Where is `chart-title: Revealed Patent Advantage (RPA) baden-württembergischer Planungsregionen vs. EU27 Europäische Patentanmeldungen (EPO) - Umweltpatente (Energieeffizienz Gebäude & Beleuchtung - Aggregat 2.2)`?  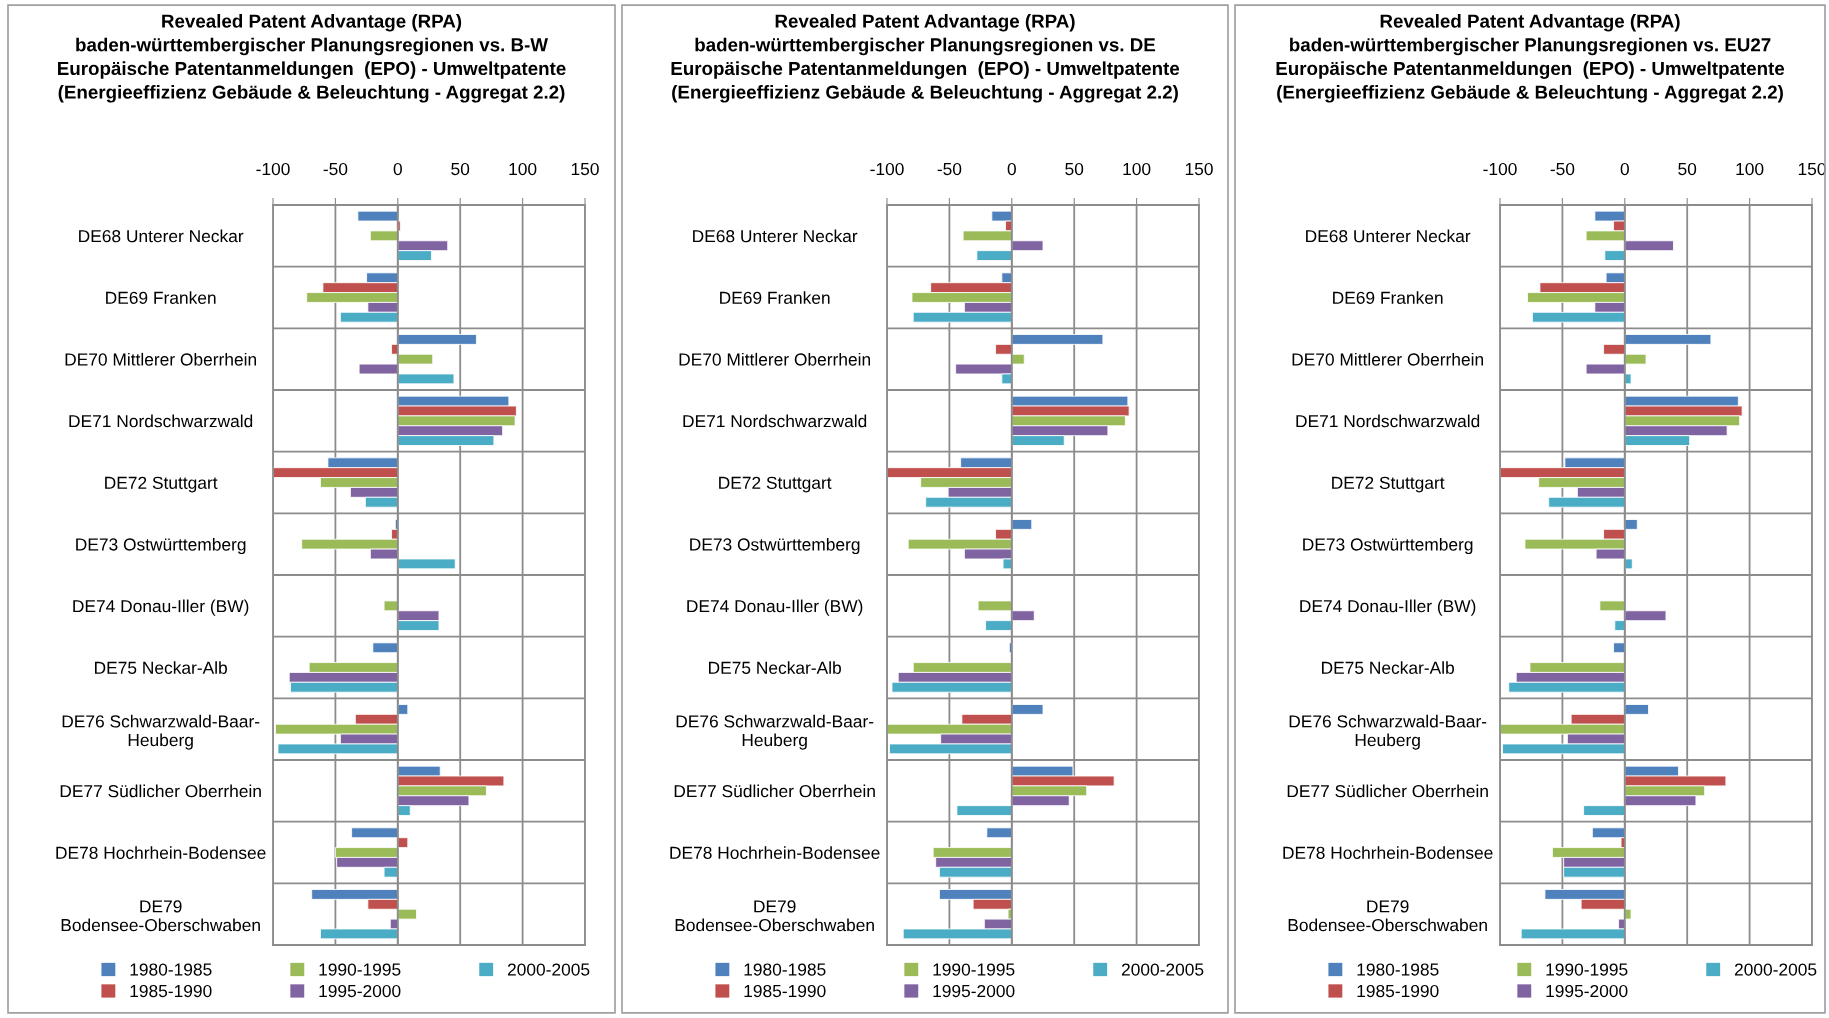 chart-title: Revealed Patent Advantage (RPA) baden-württembergischer Planungsregionen vs. EU27 Europäische Patentanmeldungen (EPO) - Umweltpatente (Energieeffizienz Gebäude & Beleuchtung - Aggregat 2.2) is located at coordinates (1530, 58).